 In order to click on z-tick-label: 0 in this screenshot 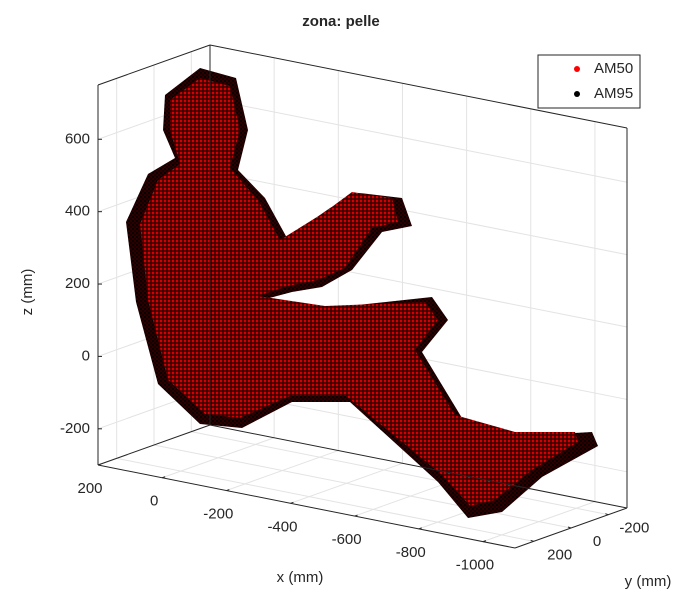, I will do `click(86, 355)`.